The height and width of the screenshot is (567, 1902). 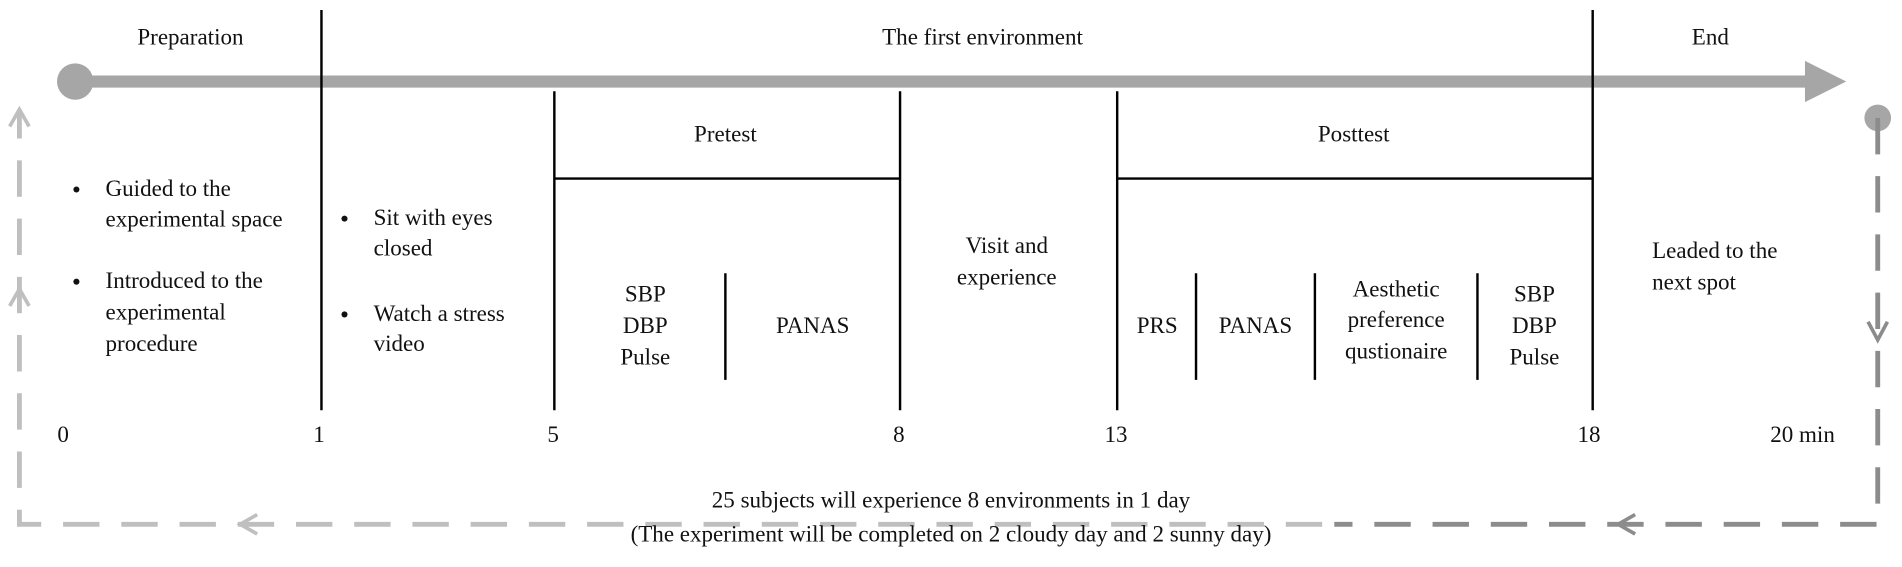 I want to click on step-text: closed, so click(x=403, y=247).